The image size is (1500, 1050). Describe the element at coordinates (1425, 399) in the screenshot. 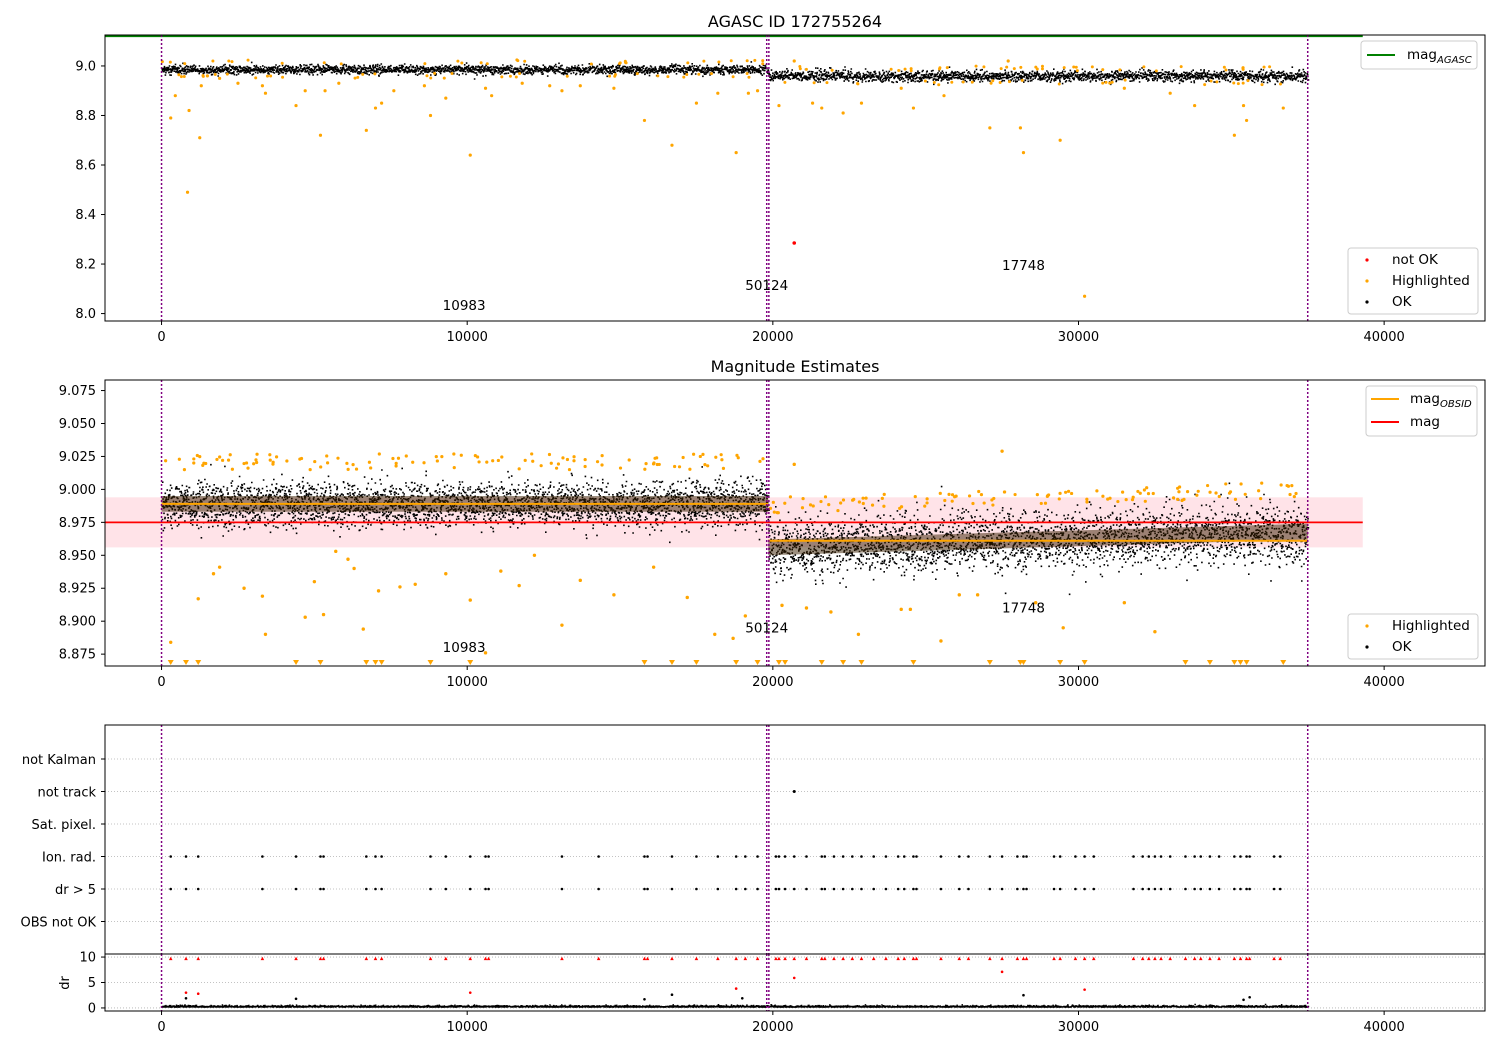

I see `mag-obsid-legend-main: mag` at that location.